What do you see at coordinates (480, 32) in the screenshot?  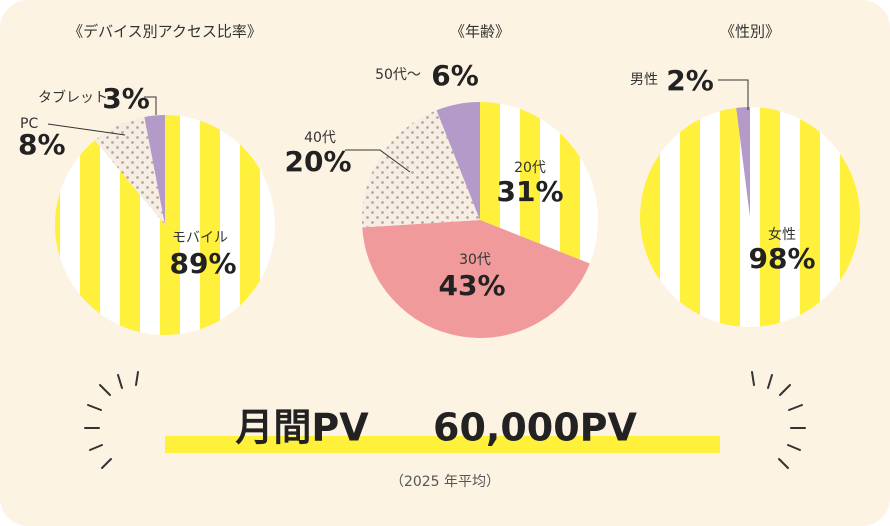 I see `chart-title: 《年齢》` at bounding box center [480, 32].